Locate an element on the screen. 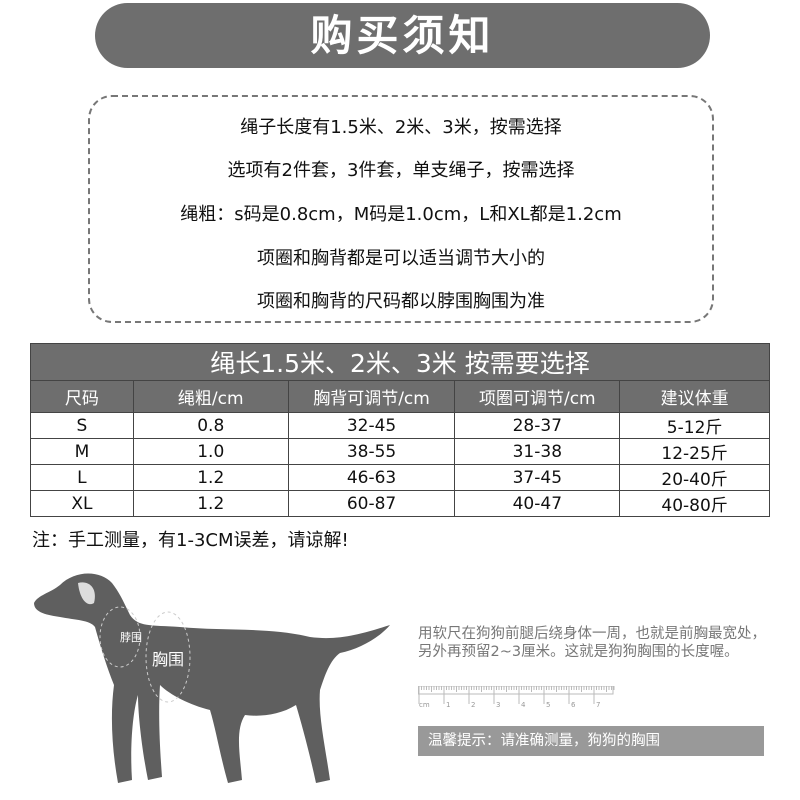 The image size is (800, 800). table-cell: 28-37 is located at coordinates (537, 425).